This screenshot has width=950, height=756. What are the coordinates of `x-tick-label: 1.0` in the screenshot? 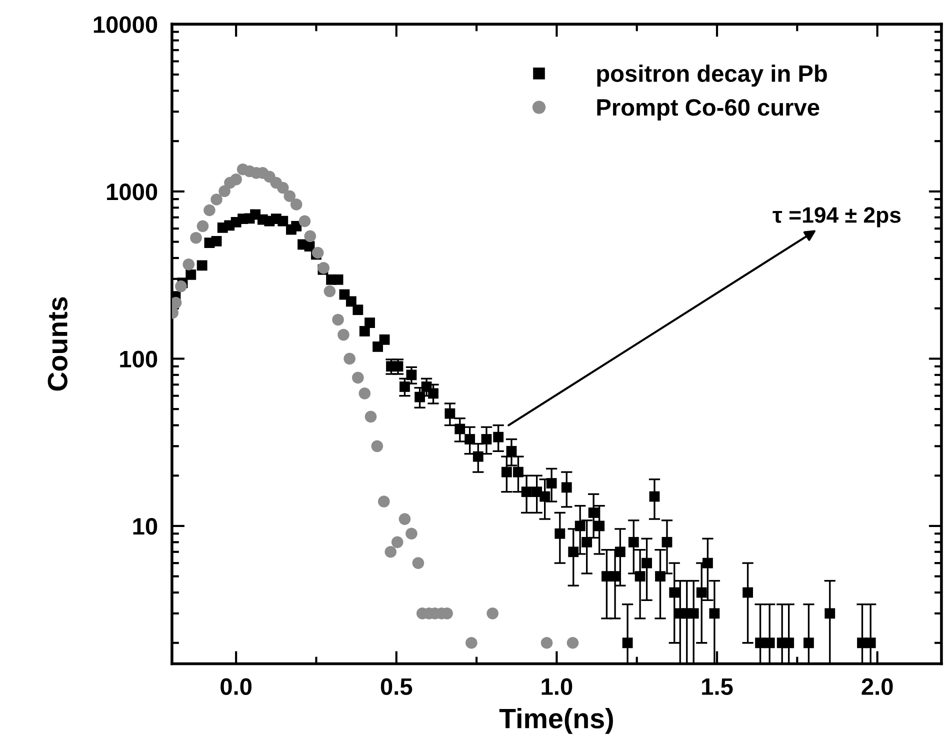 It's located at (557, 686).